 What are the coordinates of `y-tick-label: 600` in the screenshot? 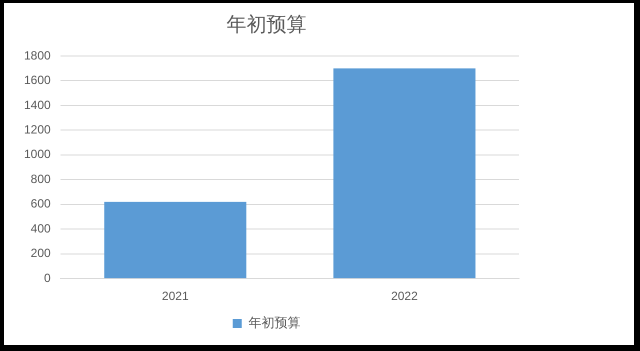 It's located at (41, 203).